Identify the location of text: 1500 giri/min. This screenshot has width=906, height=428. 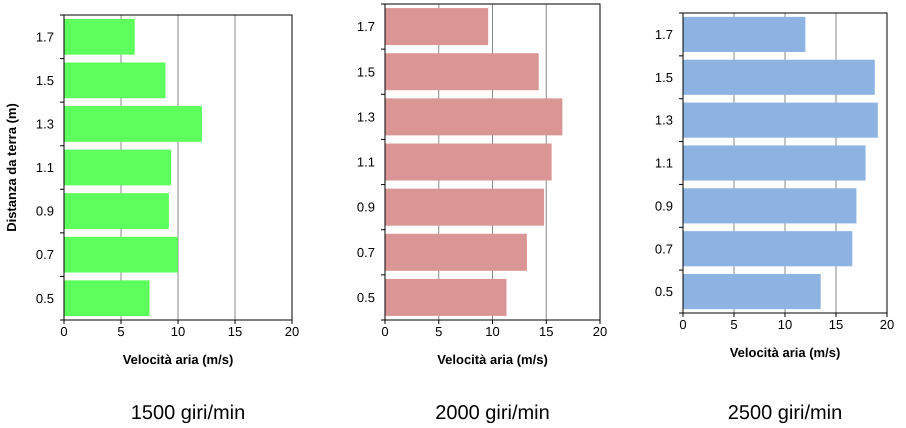
(188, 413).